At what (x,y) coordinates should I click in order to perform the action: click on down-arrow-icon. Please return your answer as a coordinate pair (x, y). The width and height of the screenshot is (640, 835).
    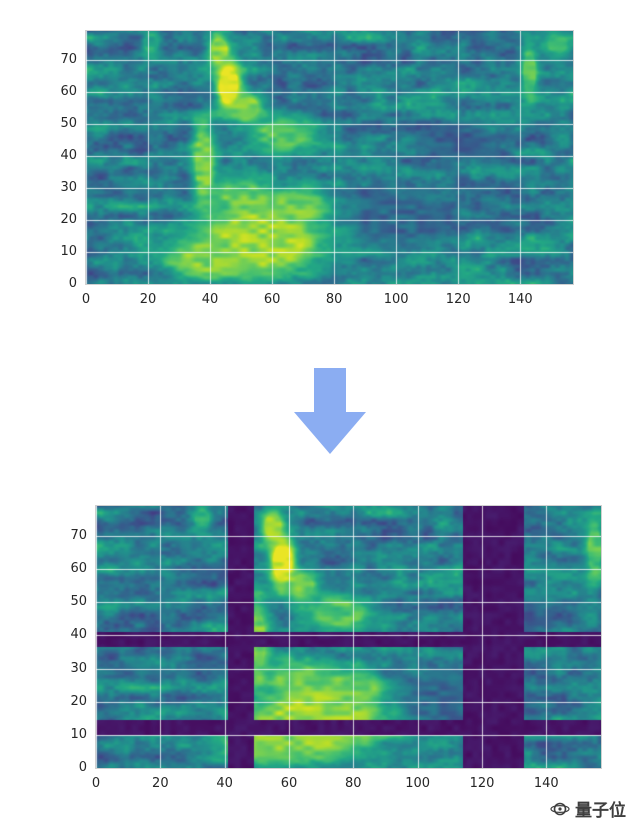
    Looking at the image, I should click on (330, 411).